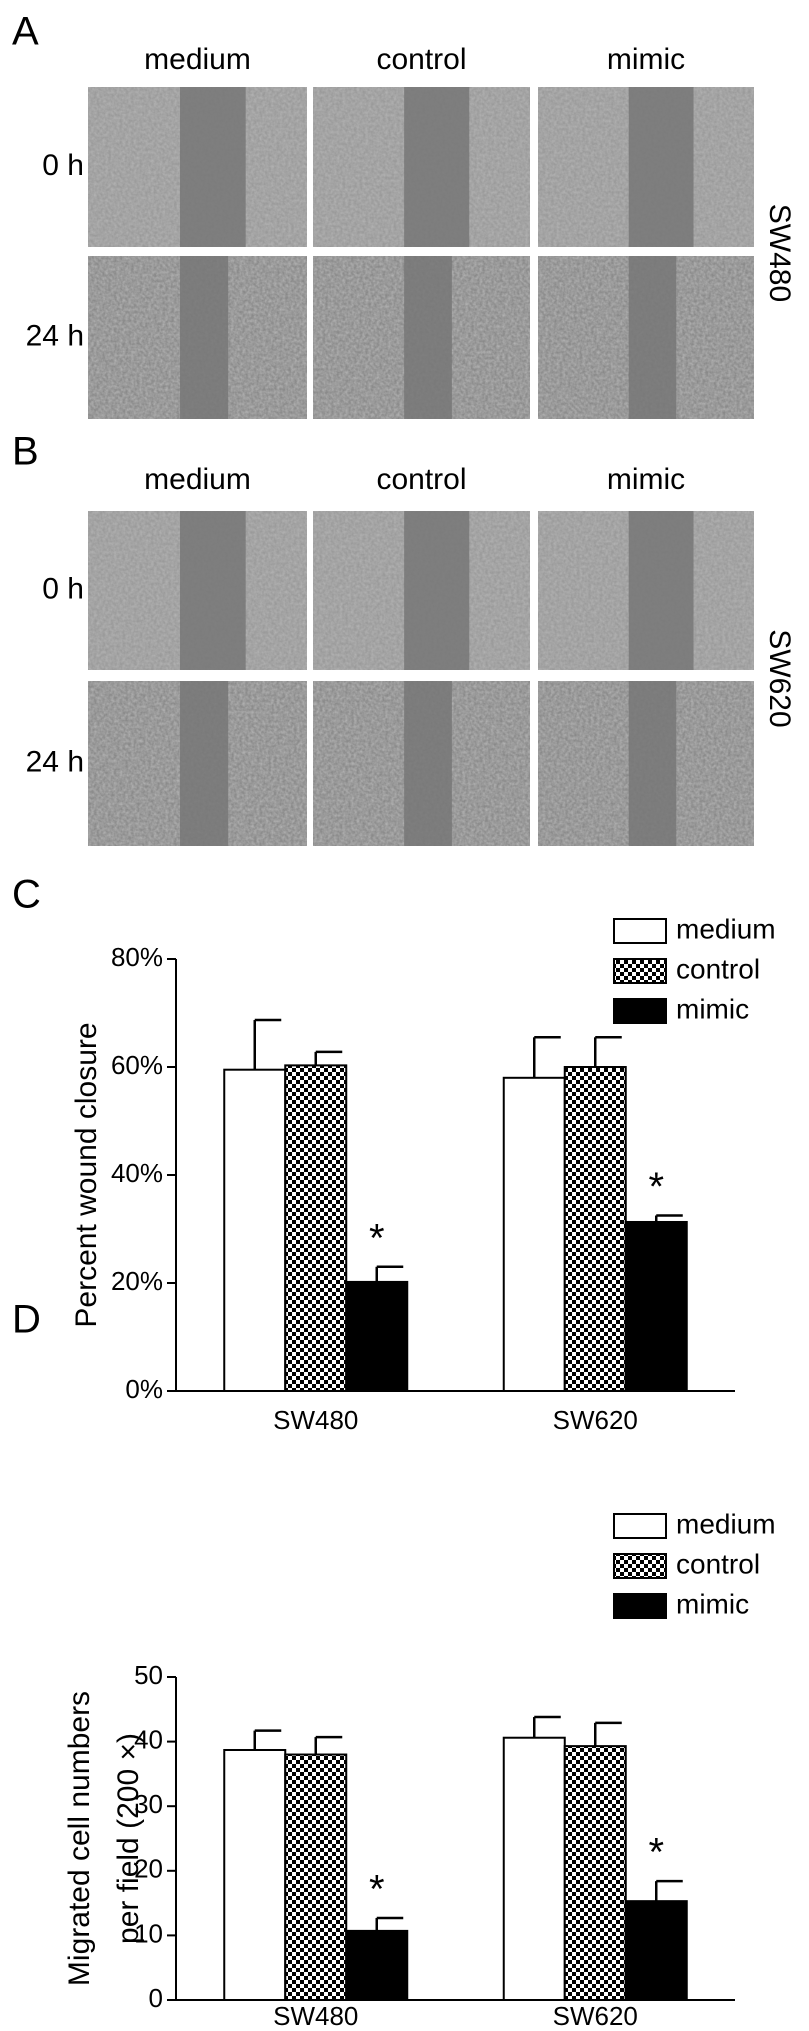 This screenshot has height=2031, width=809. Describe the element at coordinates (779, 678) in the screenshot. I see `cell-line-label: SW620` at that location.